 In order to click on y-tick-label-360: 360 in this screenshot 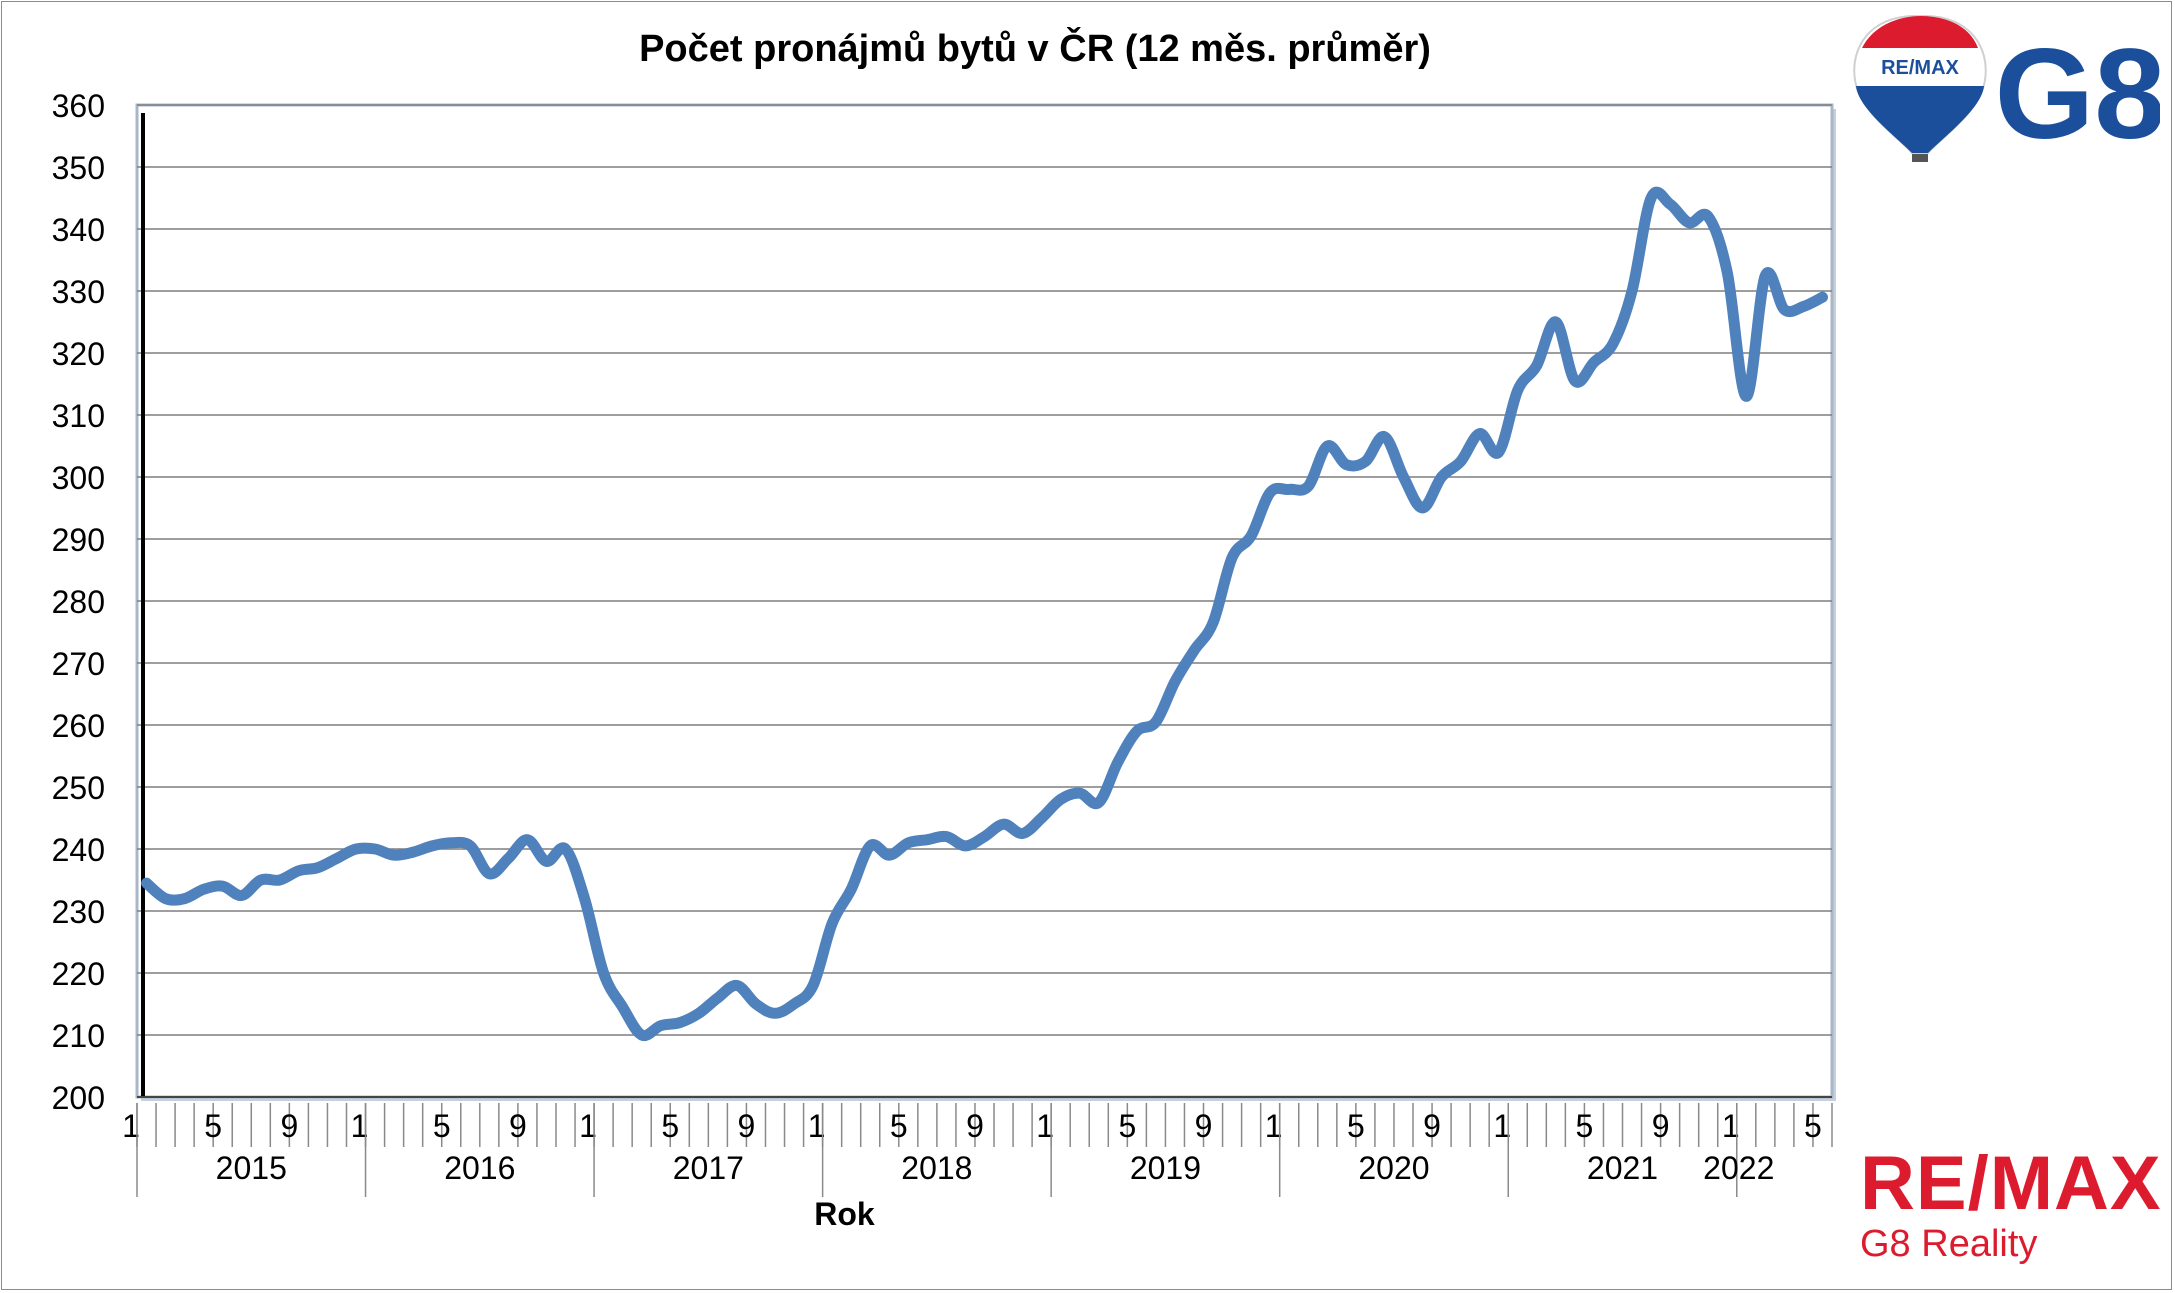, I will do `click(78, 106)`.